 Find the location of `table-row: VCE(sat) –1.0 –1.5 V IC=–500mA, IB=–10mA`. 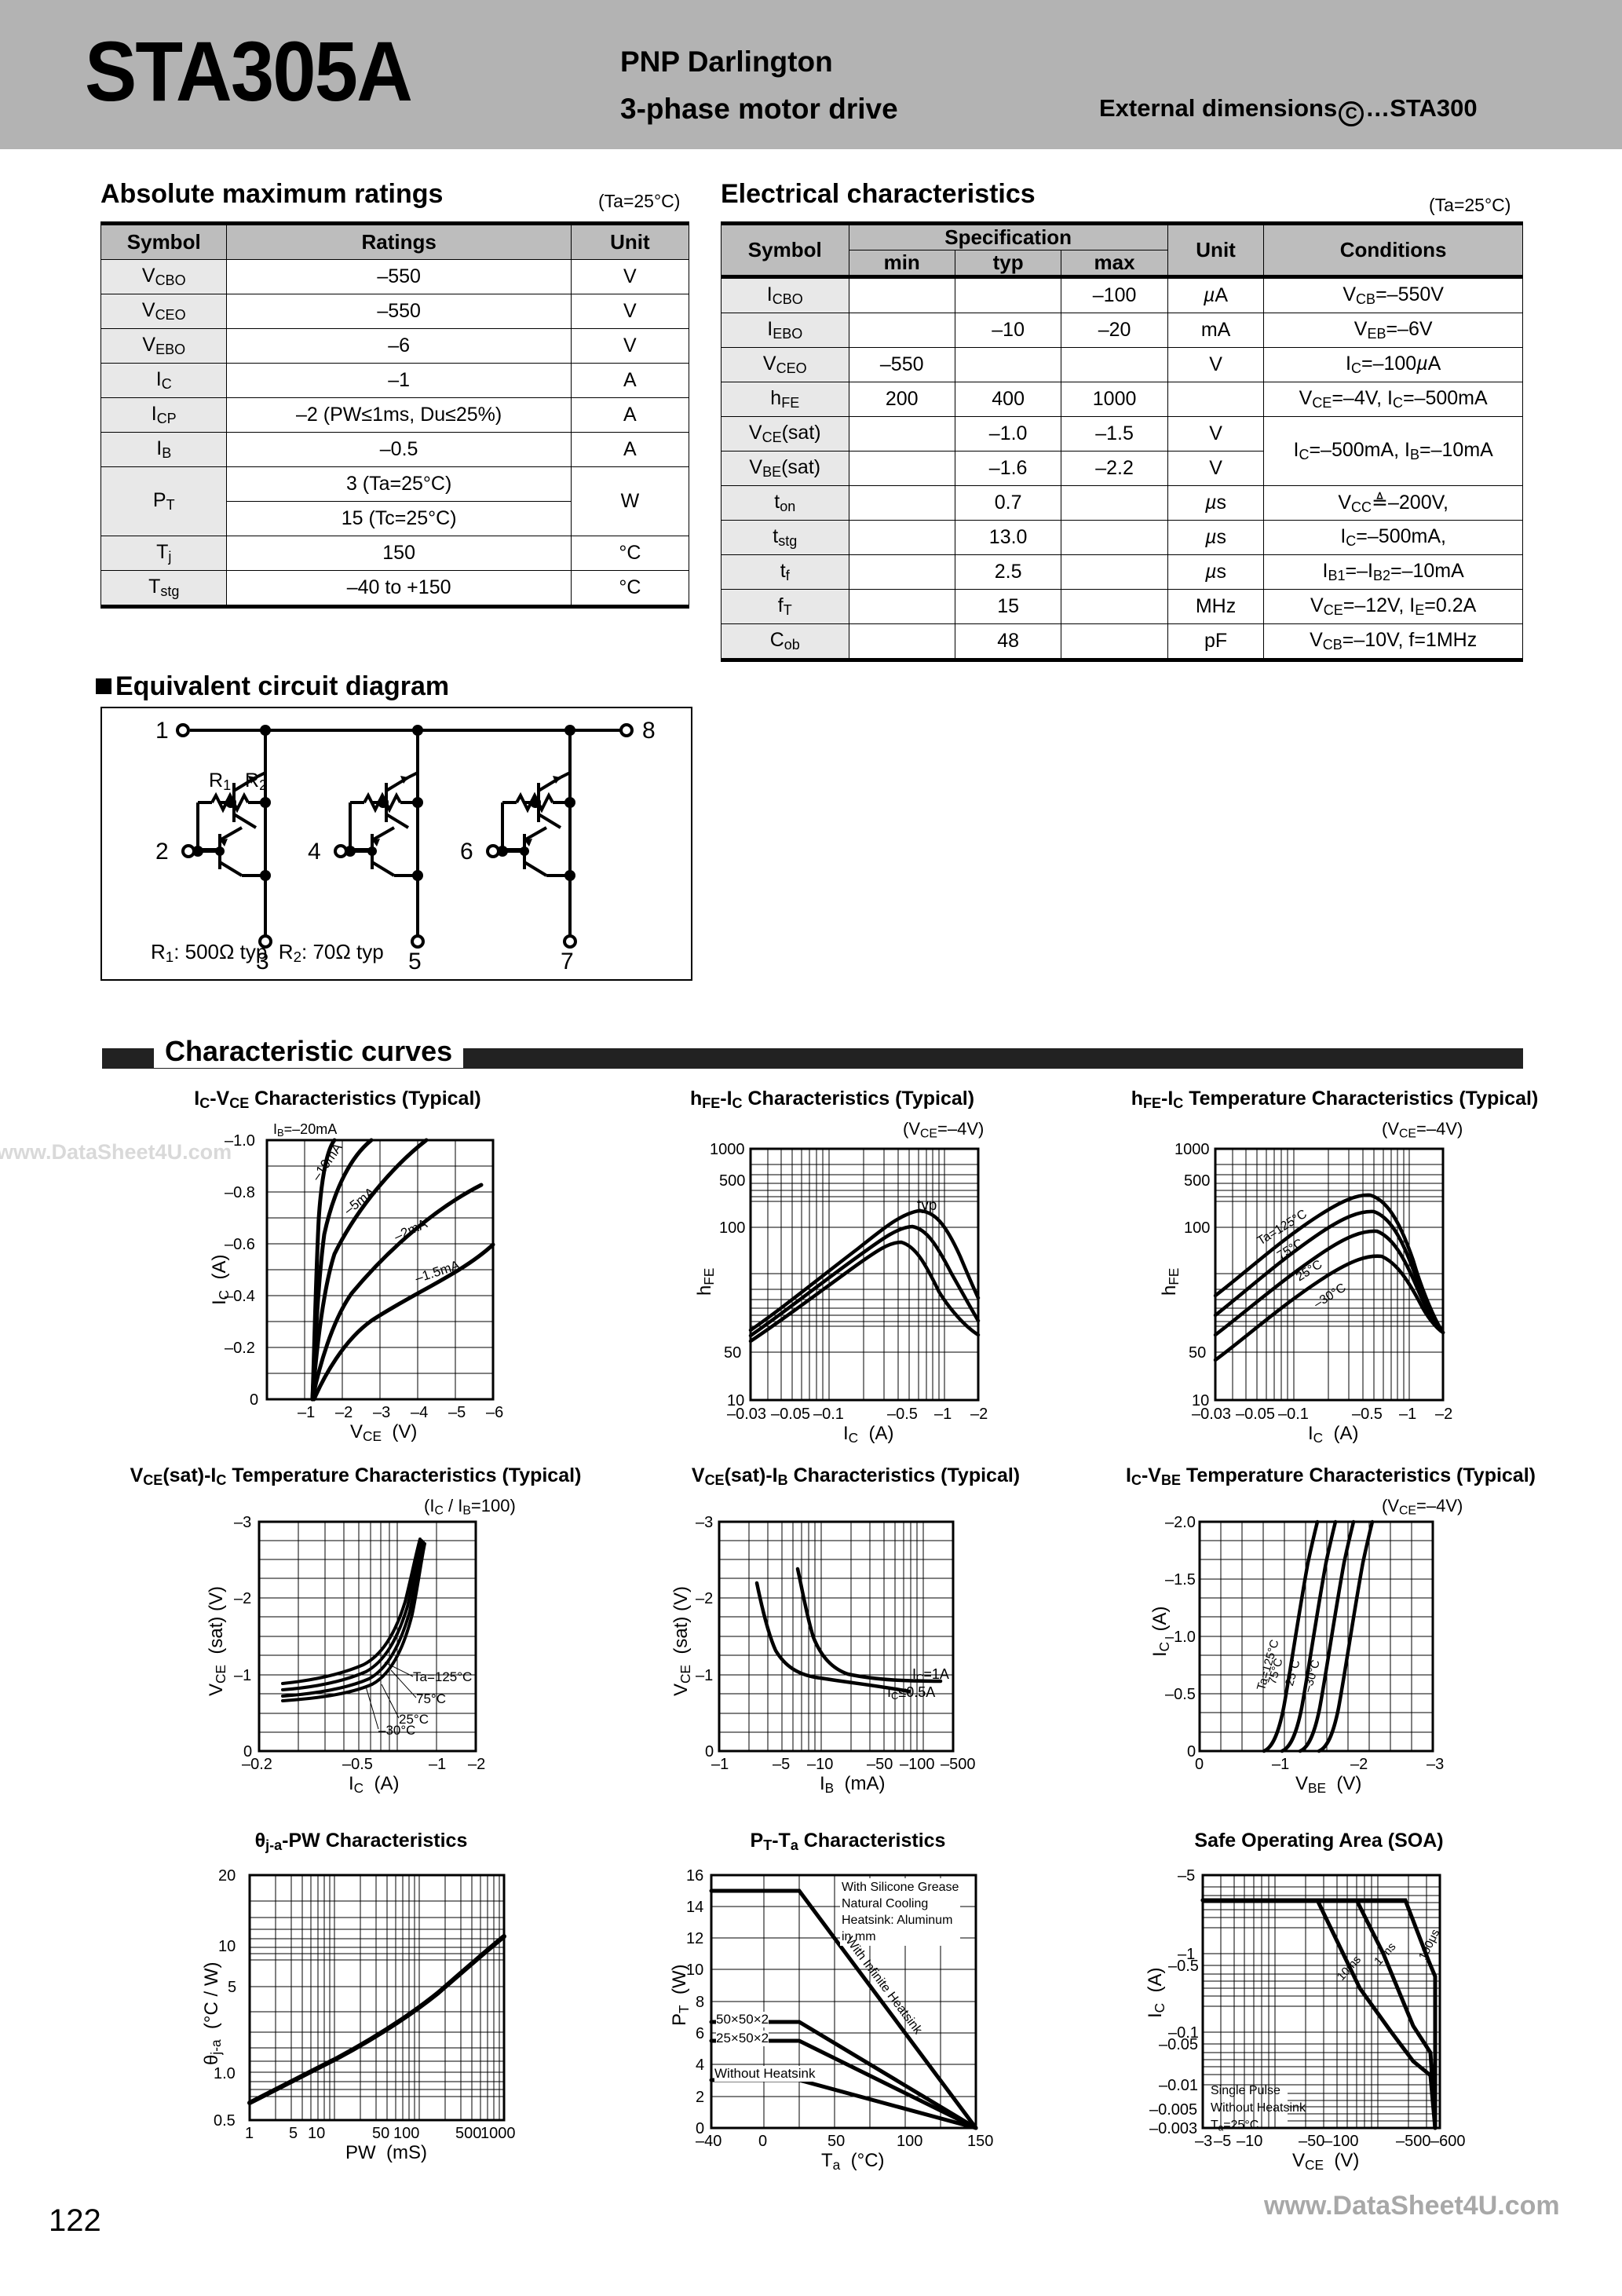

table-row: VCE(sat) –1.0 –1.5 V IC=–500mA, IB=–10mA is located at coordinates (1122, 451).